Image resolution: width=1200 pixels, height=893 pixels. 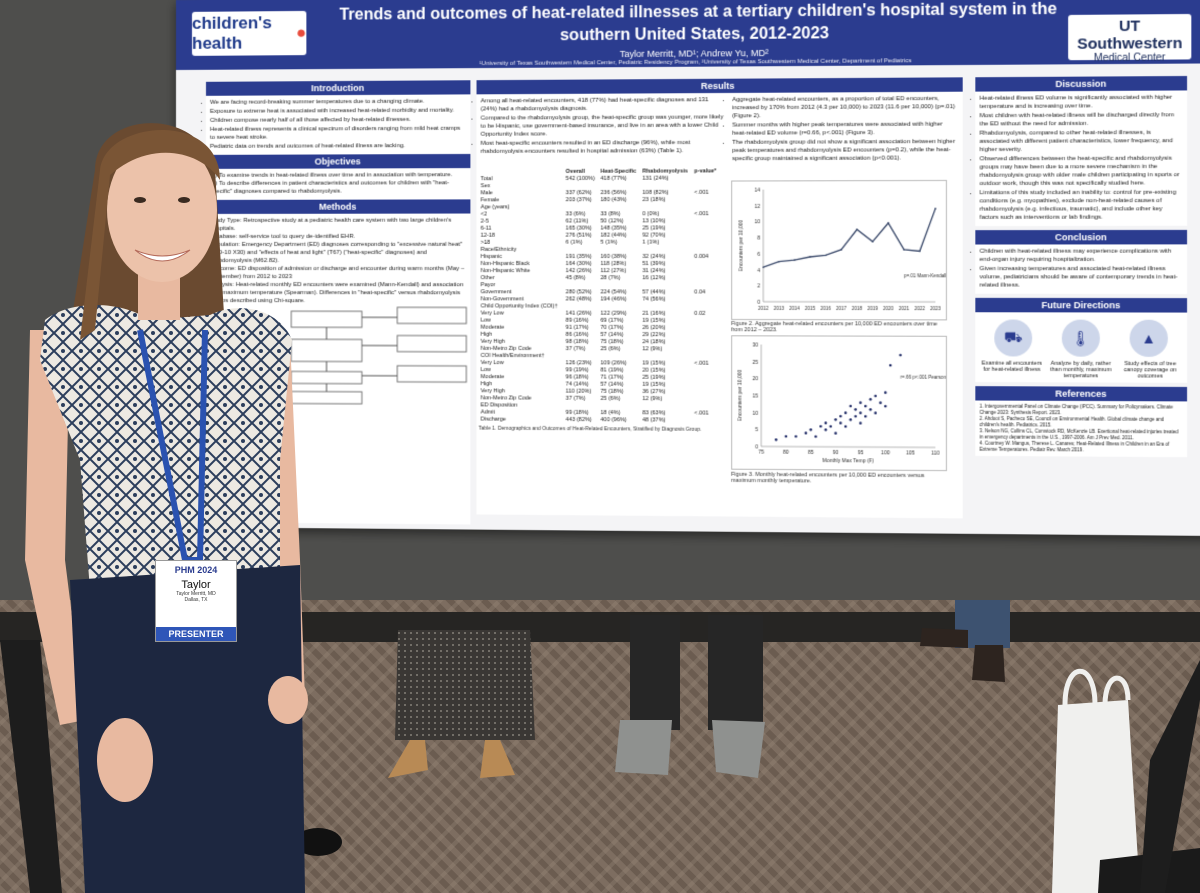 What do you see at coordinates (919, 308) in the screenshot?
I see `x-tick-label: 2022` at bounding box center [919, 308].